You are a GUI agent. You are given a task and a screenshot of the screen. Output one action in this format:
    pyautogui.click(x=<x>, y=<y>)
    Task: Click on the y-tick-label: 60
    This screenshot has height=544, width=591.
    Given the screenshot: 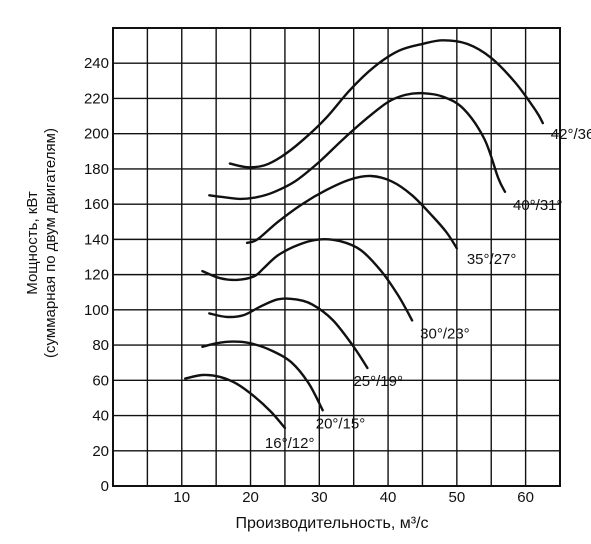 What is the action you would take?
    pyautogui.click(x=100, y=380)
    